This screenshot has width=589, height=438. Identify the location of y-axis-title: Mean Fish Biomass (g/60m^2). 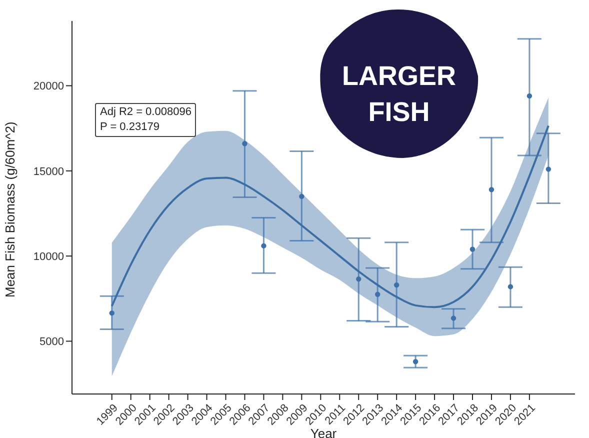
(10, 210).